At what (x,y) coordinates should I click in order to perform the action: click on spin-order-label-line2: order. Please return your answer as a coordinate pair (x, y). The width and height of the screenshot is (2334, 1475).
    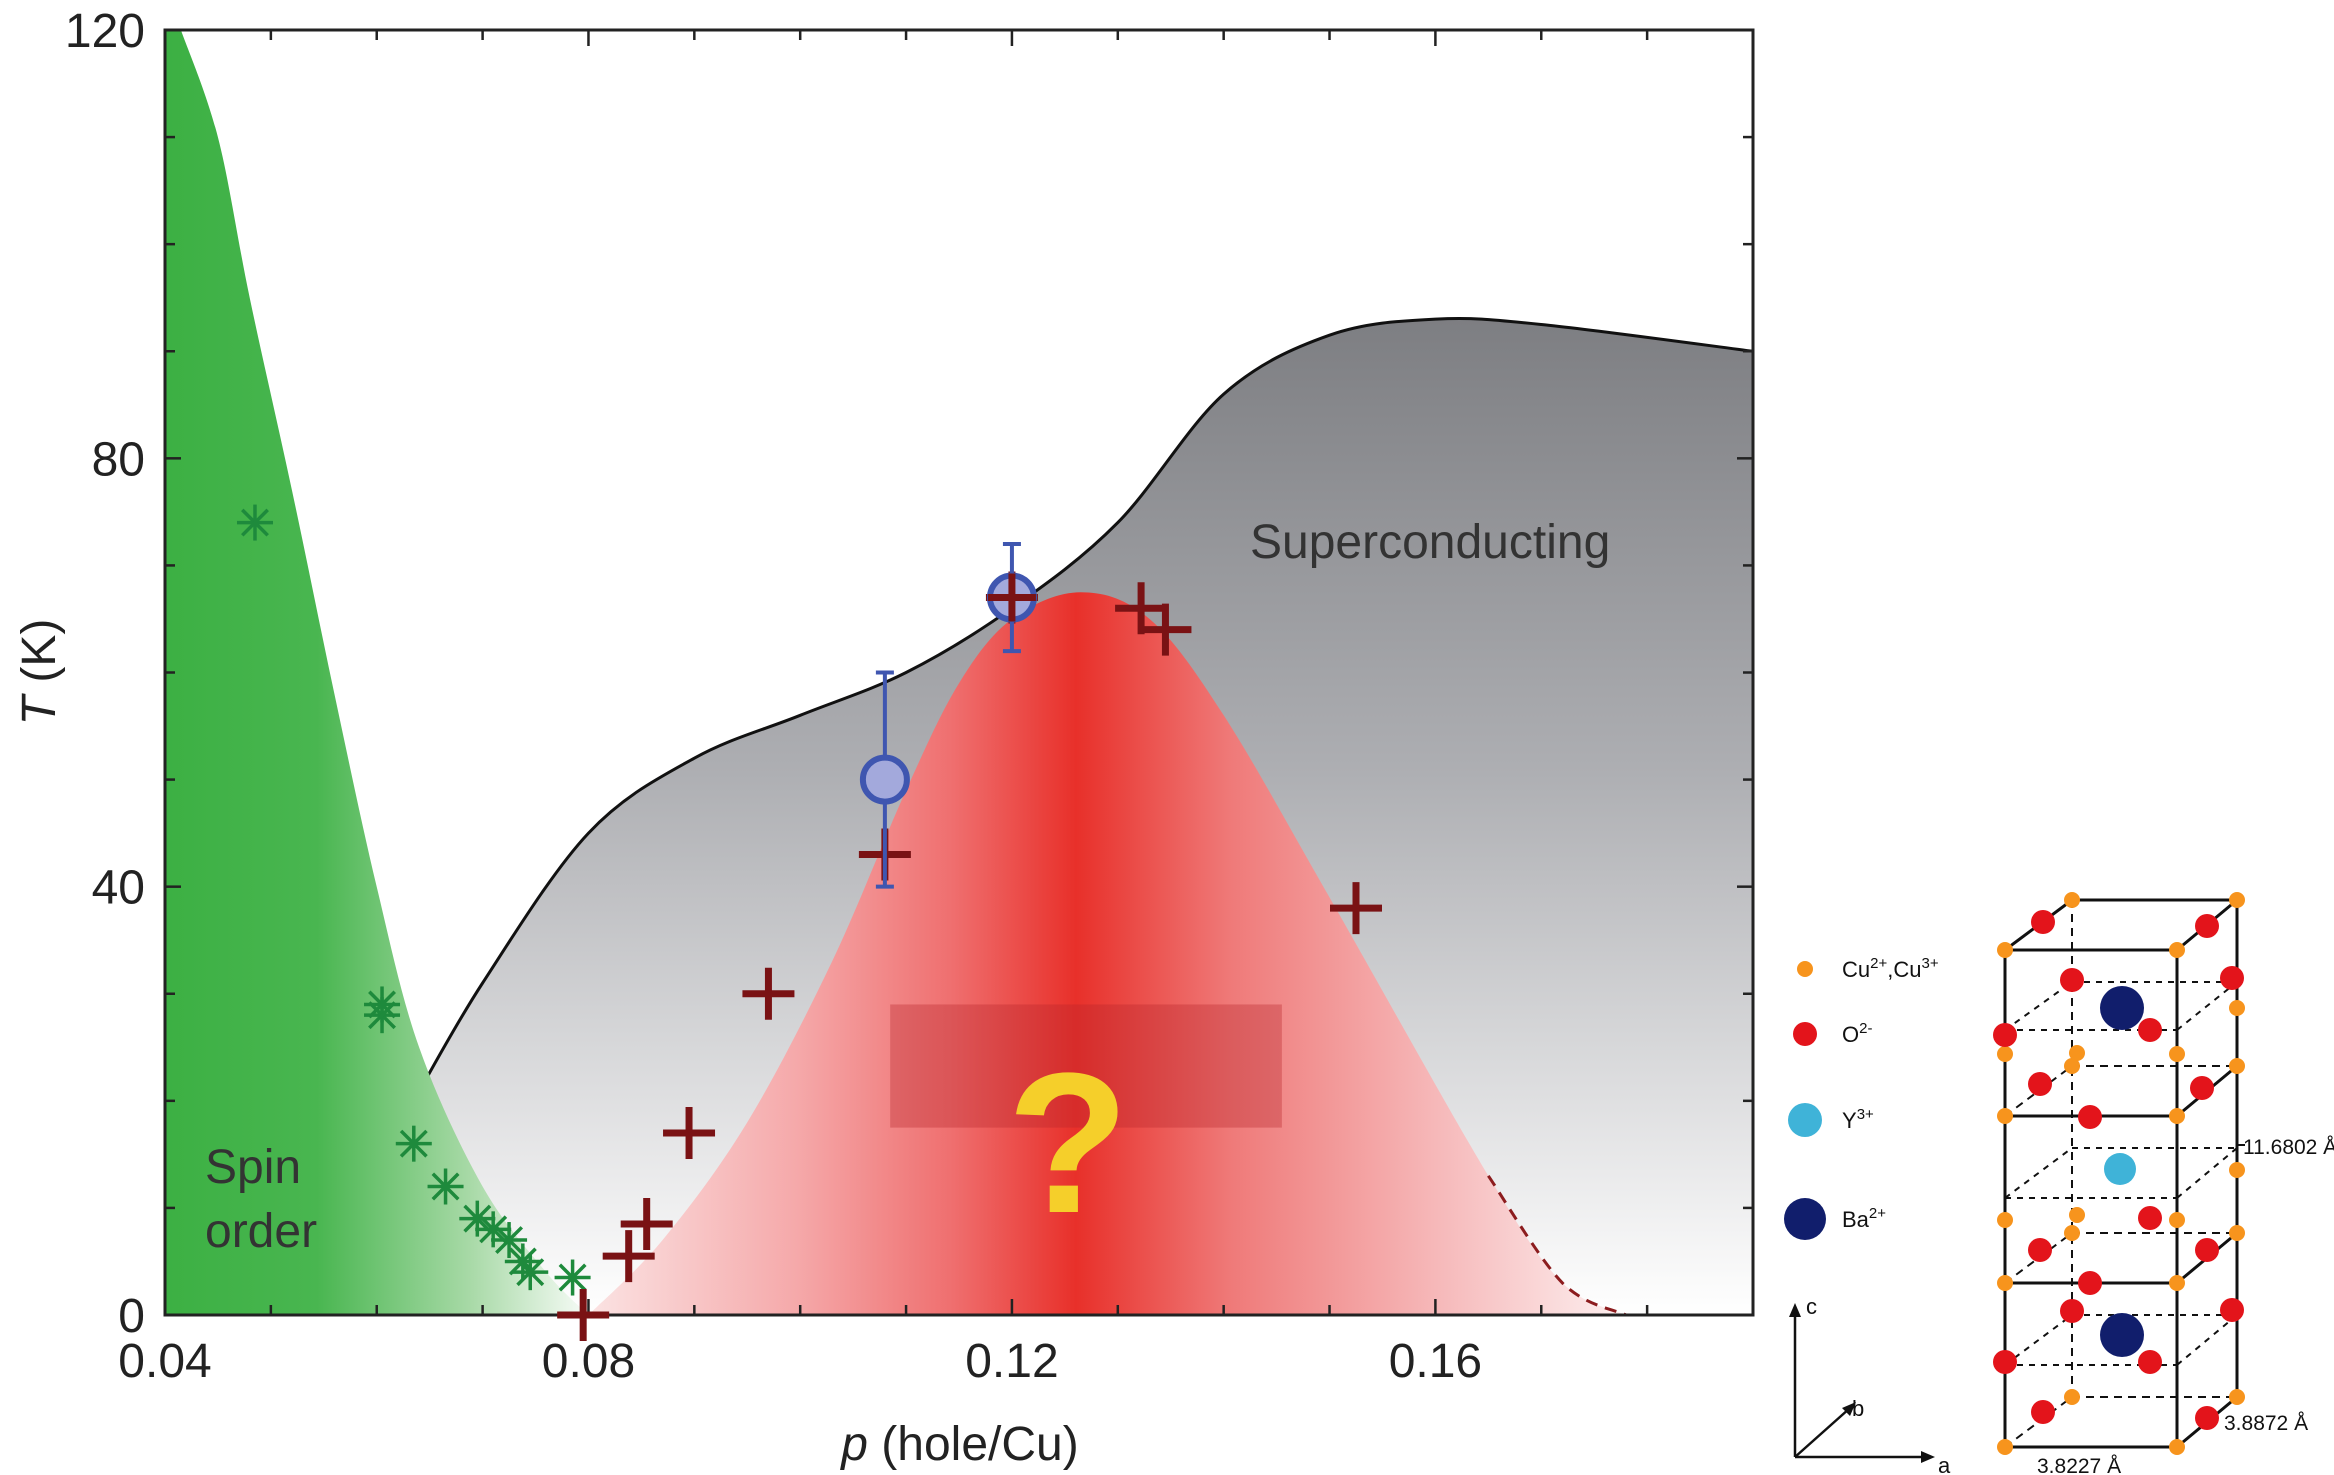
    Looking at the image, I should click on (261, 1231).